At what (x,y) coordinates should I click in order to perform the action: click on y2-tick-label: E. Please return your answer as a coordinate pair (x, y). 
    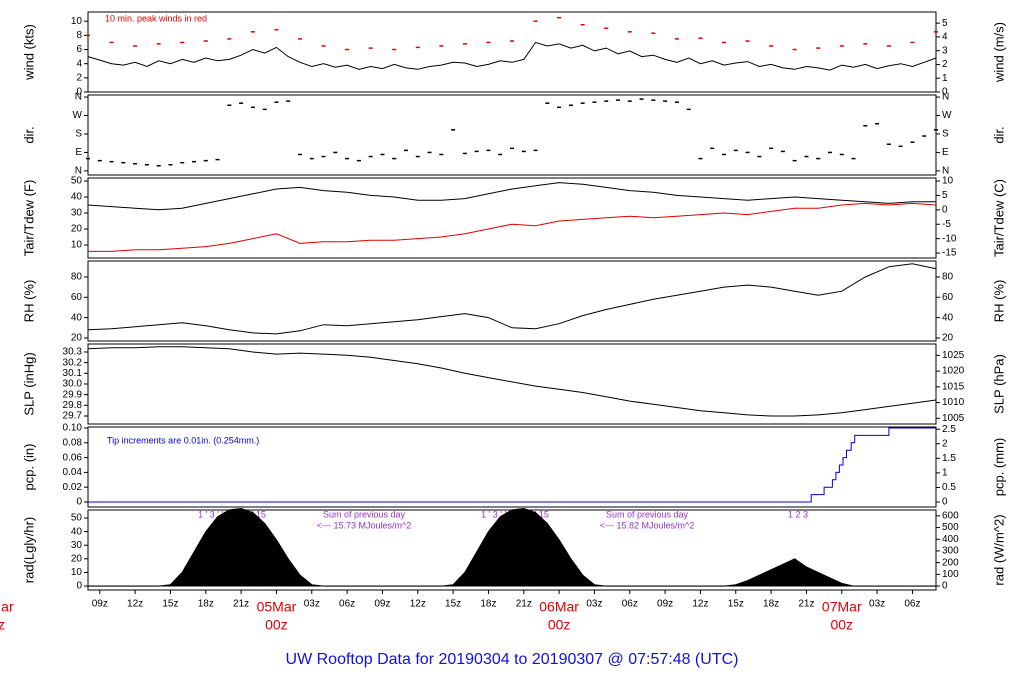
    Looking at the image, I should click on (945, 152).